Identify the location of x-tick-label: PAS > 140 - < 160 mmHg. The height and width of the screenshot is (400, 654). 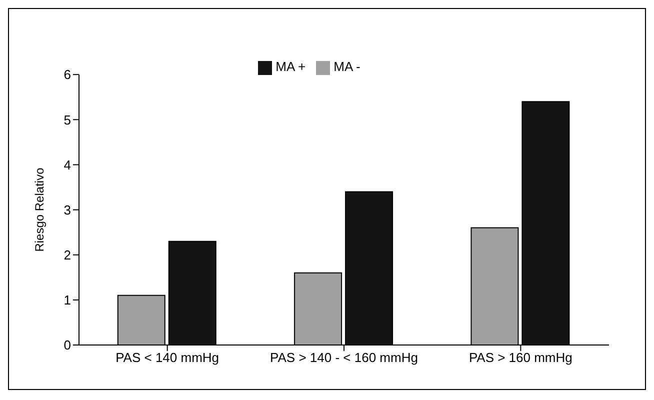
(344, 358).